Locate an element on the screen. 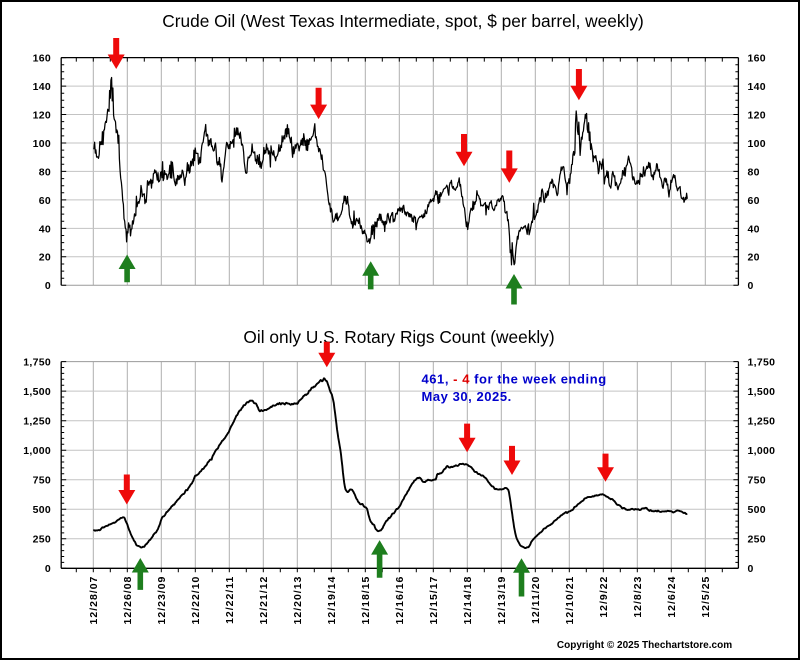 Image resolution: width=800 pixels, height=660 pixels. svg-text: 12/13/19 is located at coordinates (502, 600).